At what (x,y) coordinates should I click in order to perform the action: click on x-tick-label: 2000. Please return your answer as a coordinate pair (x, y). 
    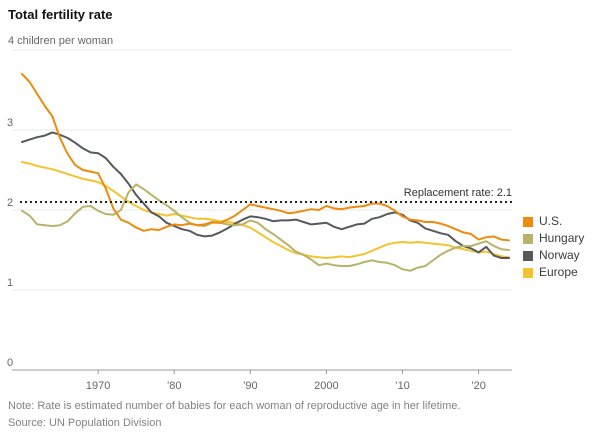
    Looking at the image, I should click on (326, 386).